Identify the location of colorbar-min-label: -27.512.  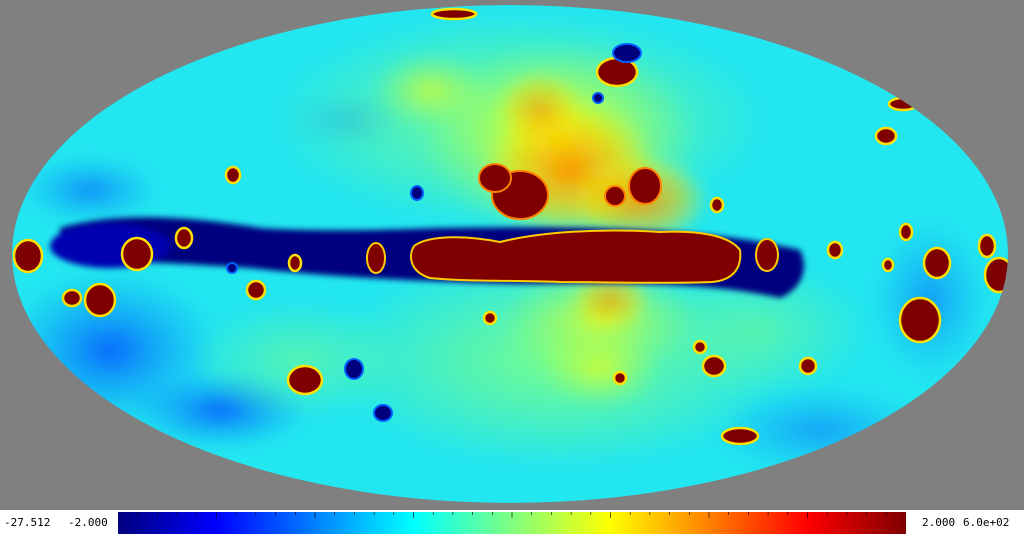
(27, 522).